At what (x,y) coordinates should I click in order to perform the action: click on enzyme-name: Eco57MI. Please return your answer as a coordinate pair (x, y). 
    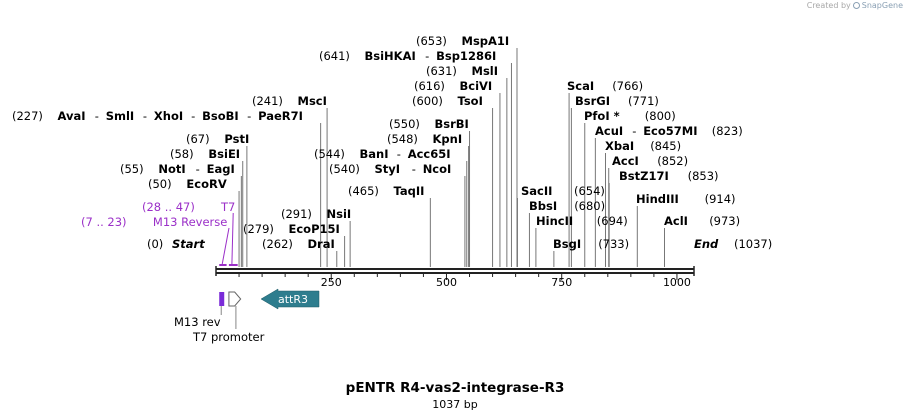
    Looking at the image, I should click on (670, 131).